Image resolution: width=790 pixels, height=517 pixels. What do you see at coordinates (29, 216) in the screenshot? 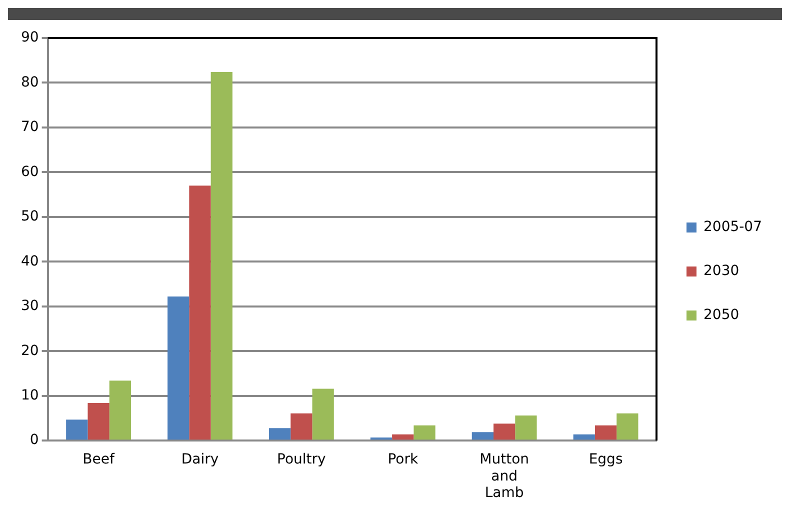
I see `y-tick-label: 50` at bounding box center [29, 216].